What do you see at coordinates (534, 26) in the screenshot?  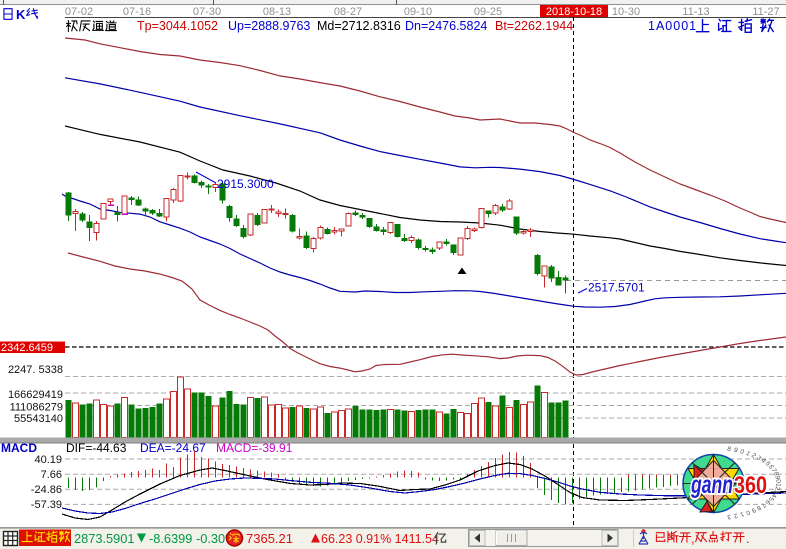 I see `svg-text: Bt=2262.1944` at bounding box center [534, 26].